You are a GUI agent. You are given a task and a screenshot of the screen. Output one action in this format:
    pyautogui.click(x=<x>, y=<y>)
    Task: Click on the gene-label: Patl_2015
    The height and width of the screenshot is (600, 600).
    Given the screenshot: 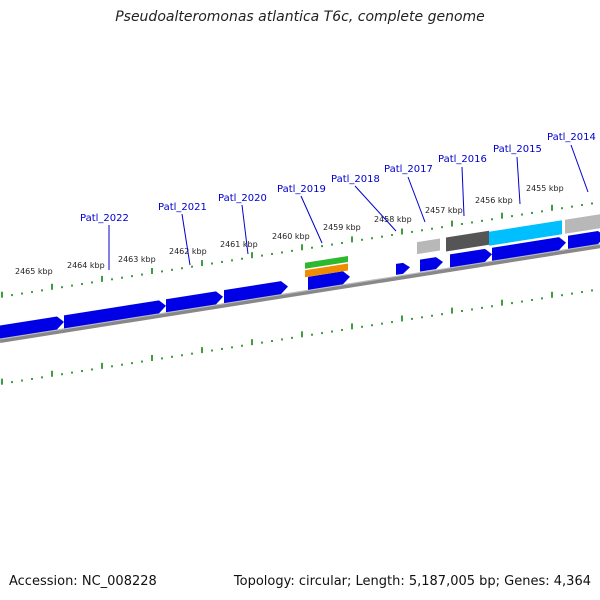 What is the action you would take?
    pyautogui.click(x=517, y=149)
    